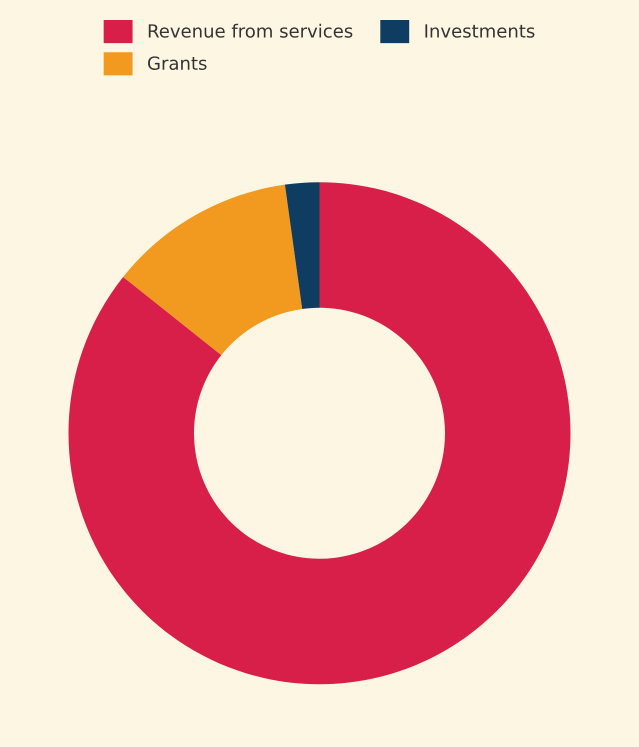 Image resolution: width=639 pixels, height=747 pixels. Describe the element at coordinates (177, 63) in the screenshot. I see `legend-label: Grants` at that location.